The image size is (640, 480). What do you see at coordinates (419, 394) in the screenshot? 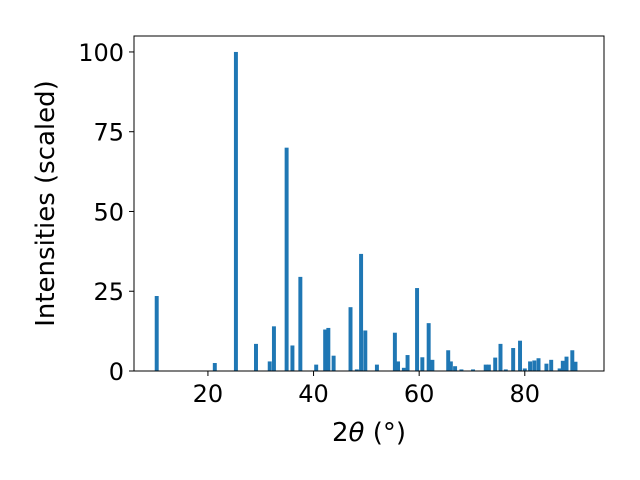
I see `x-tick-label: 60` at bounding box center [419, 394].